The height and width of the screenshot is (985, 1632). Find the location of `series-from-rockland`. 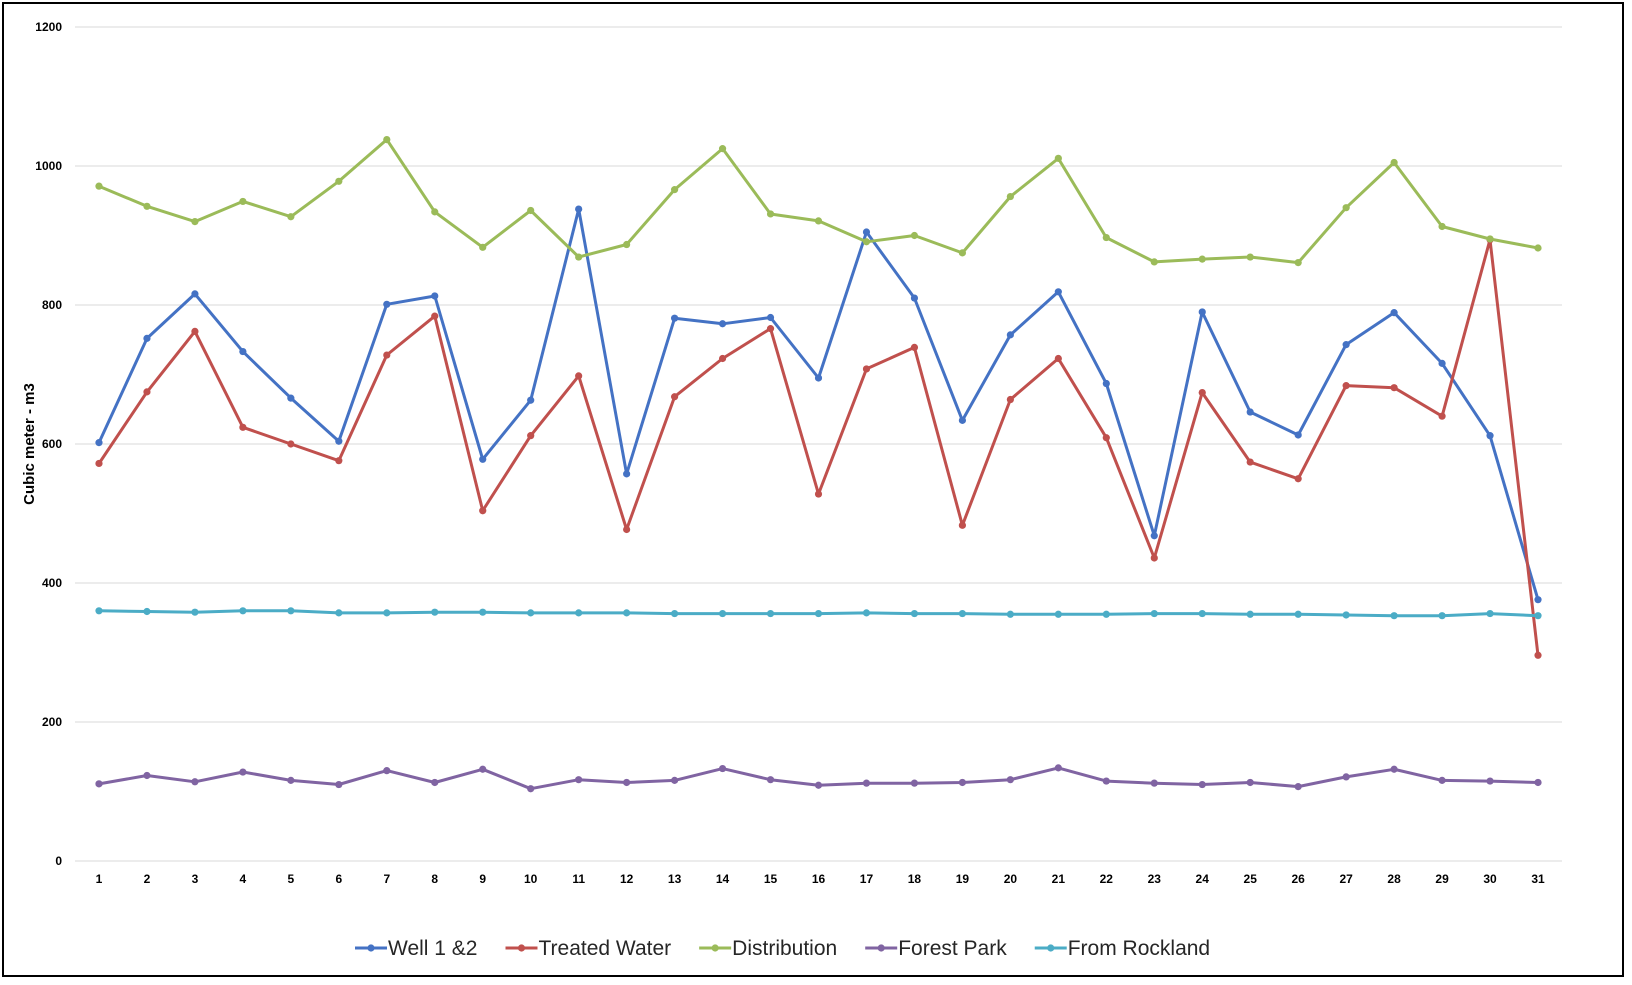

series-from-rockland is located at coordinates (818, 613).